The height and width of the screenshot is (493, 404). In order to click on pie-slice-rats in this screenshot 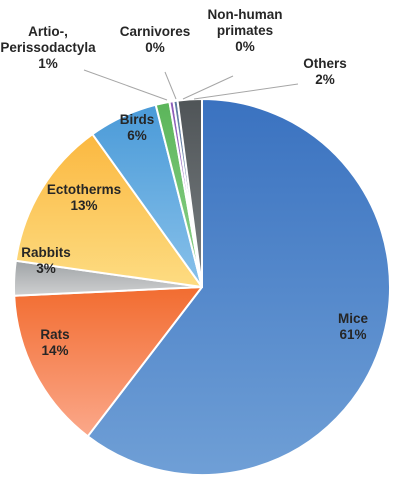, I will do `click(108, 362)`.